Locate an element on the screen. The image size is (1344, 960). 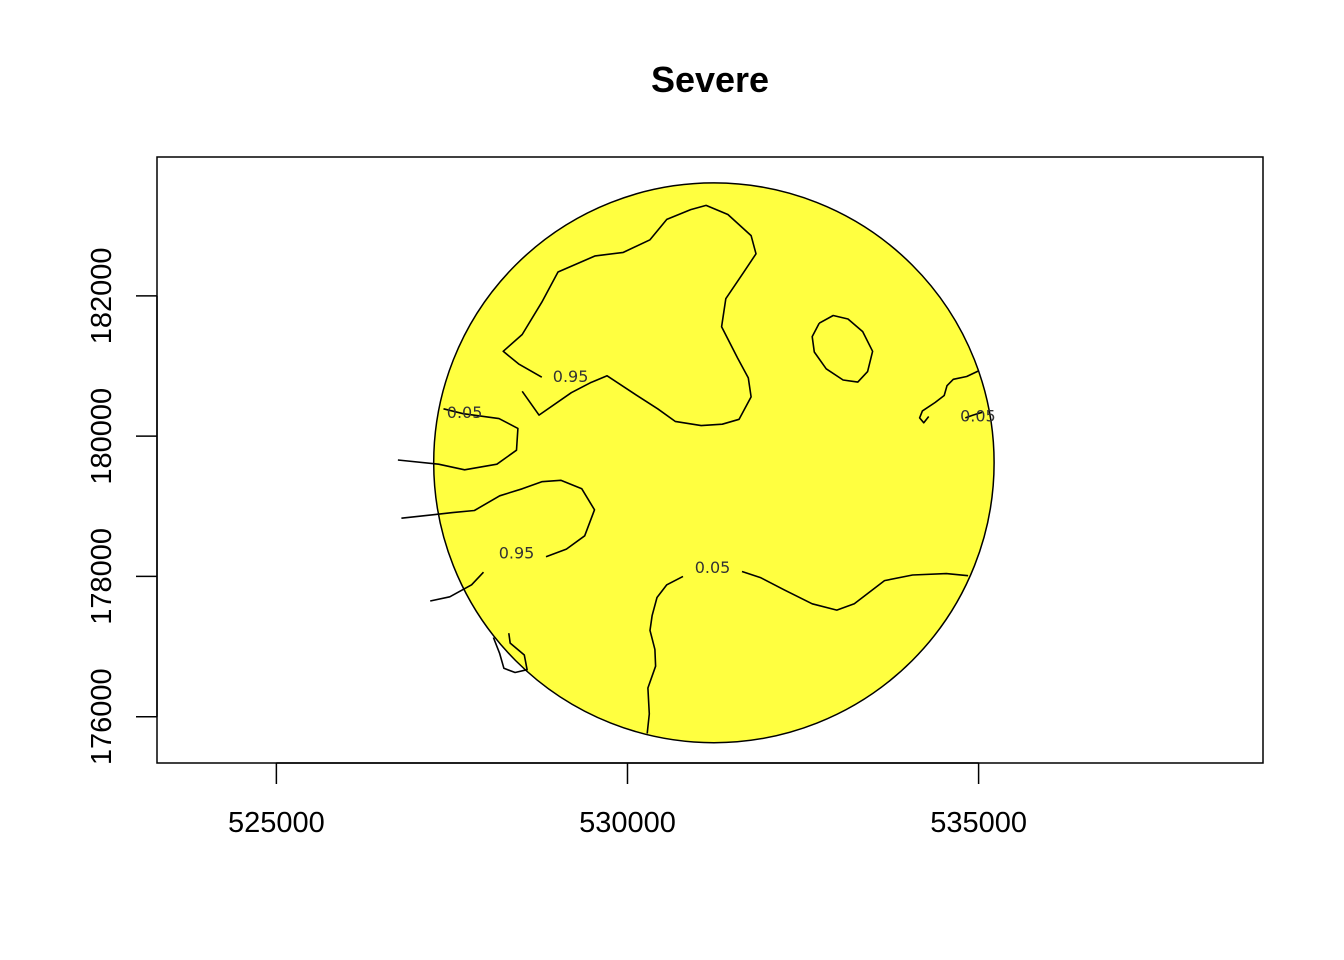
y-tick-label-1: 176000 is located at coordinates (102, 716).